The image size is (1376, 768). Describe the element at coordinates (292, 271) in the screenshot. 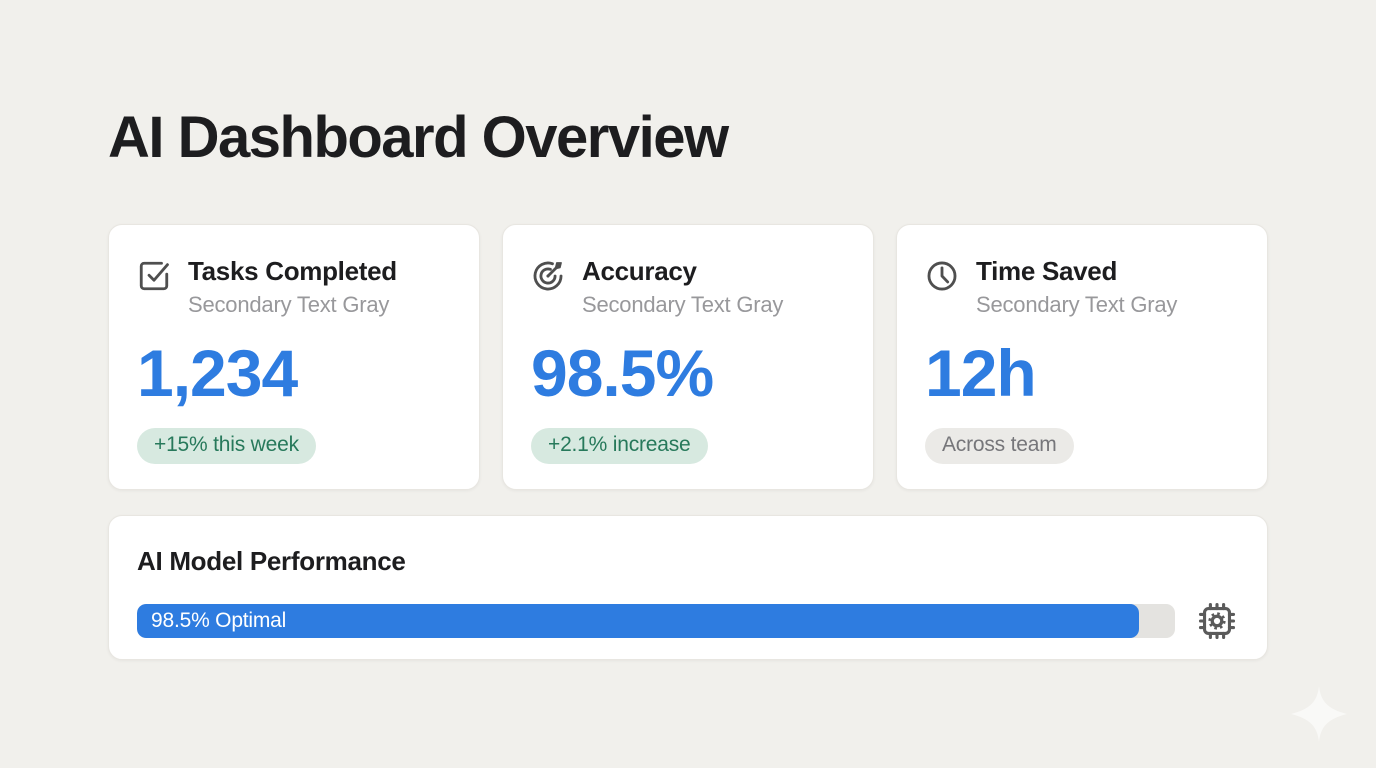

I see `card-title: Tasks Completed` at that location.